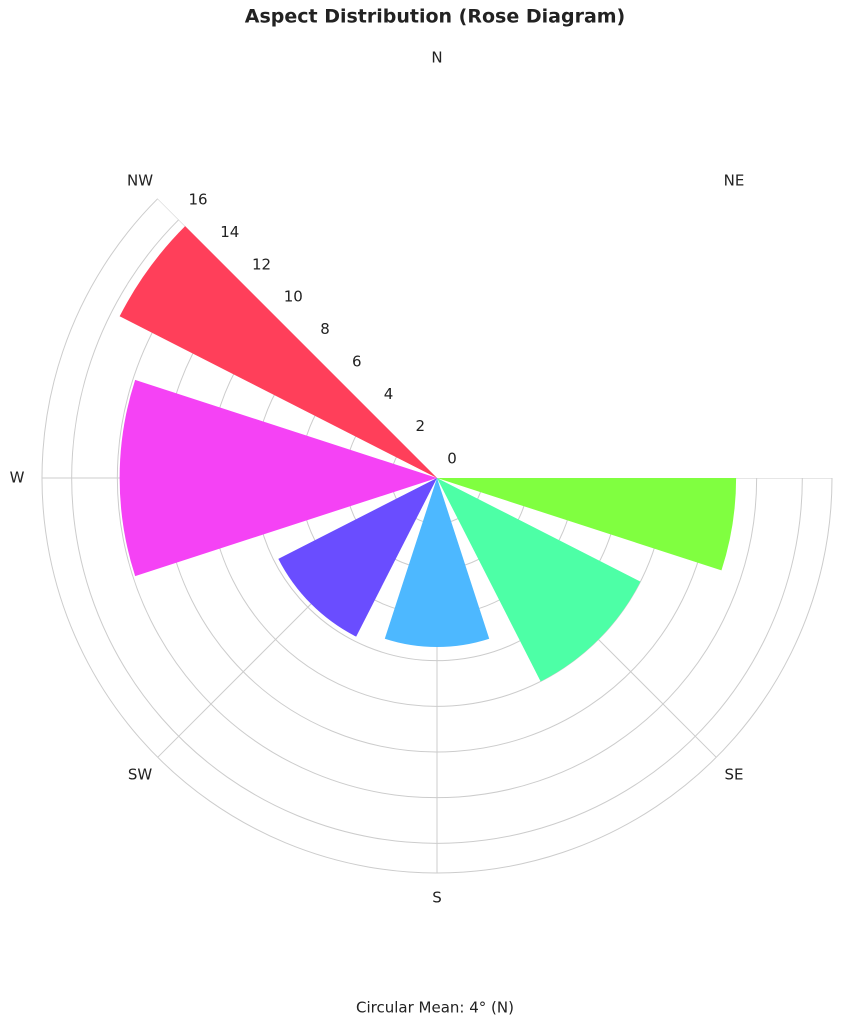 This screenshot has height=1023, width=853. Describe the element at coordinates (734, 181) in the screenshot. I see `direction-label: NE` at that location.